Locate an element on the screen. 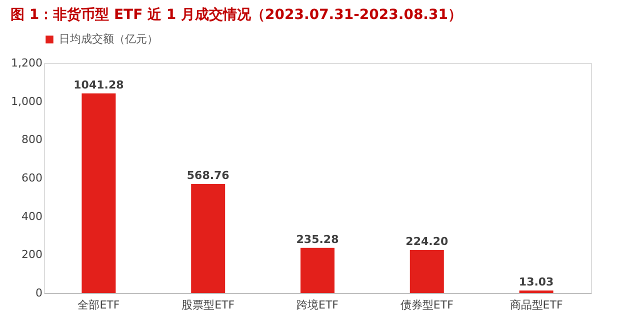  text: 13.03 is located at coordinates (536, 282).